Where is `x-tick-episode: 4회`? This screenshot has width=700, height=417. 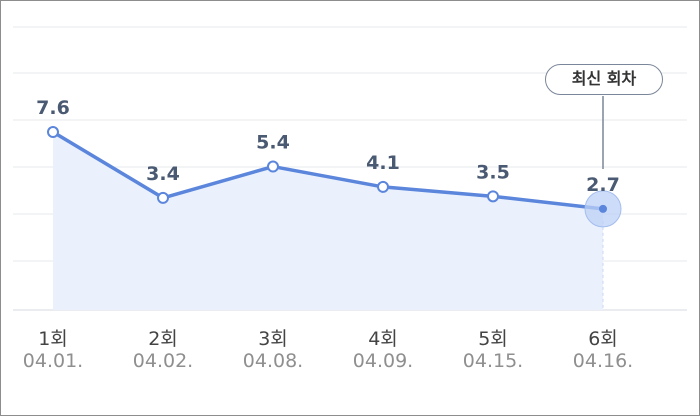 x-tick-episode: 4회 is located at coordinates (383, 339).